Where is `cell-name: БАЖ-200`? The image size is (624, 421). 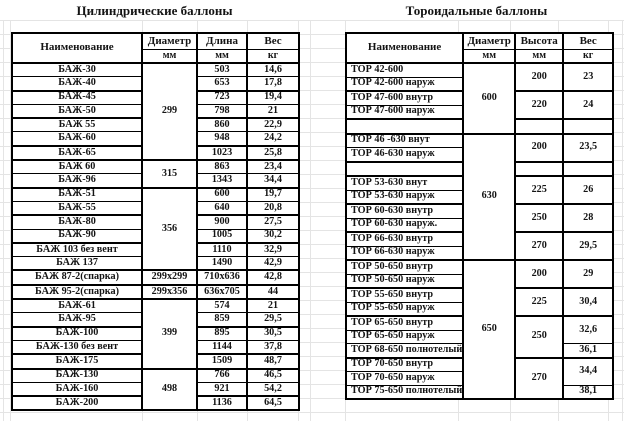 cell-name: БАЖ-200 is located at coordinates (77, 404).